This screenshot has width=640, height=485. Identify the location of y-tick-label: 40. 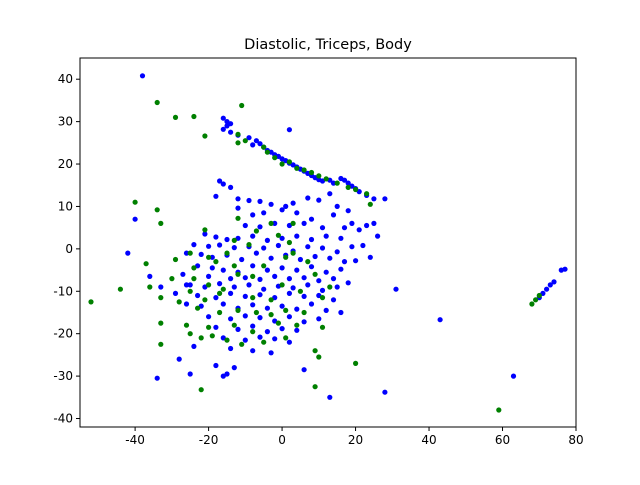
(65, 79).